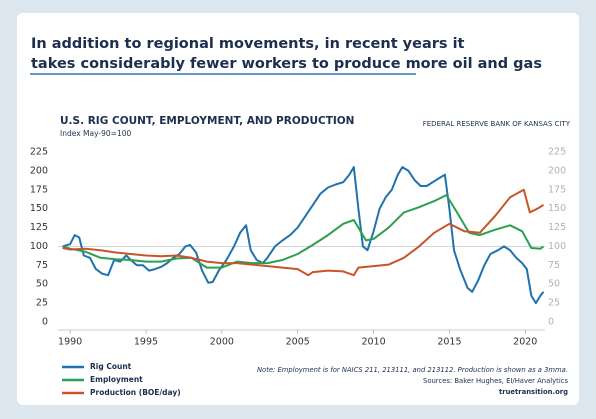 Image resolution: width=596 pixels, height=419 pixels. What do you see at coordinates (42, 284) in the screenshot?
I see `y-tick-label: 50` at bounding box center [42, 284].